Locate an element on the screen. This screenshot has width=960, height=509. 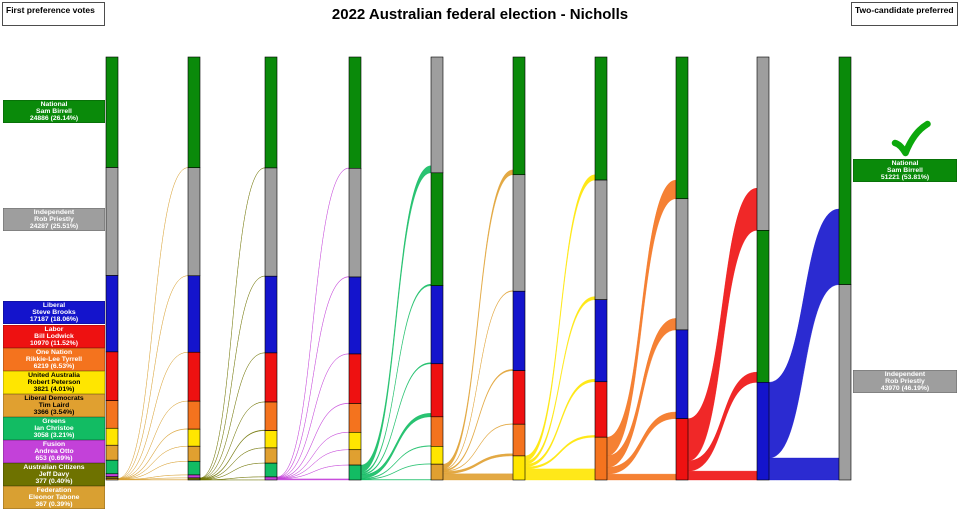
bar-round2-ON is located at coordinates (194, 415).